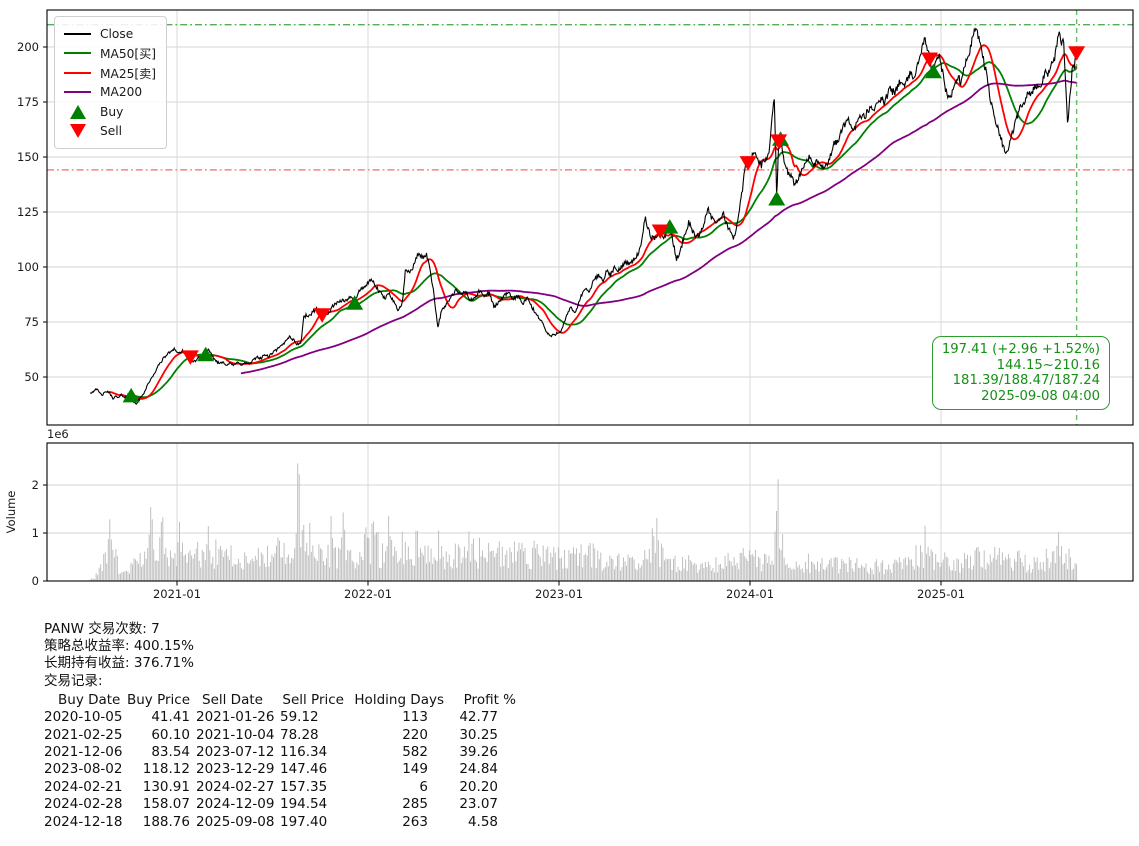 This screenshot has height=846, width=1139. Describe the element at coordinates (941, 594) in the screenshot. I see `x-tick-label: 2025-01` at that location.